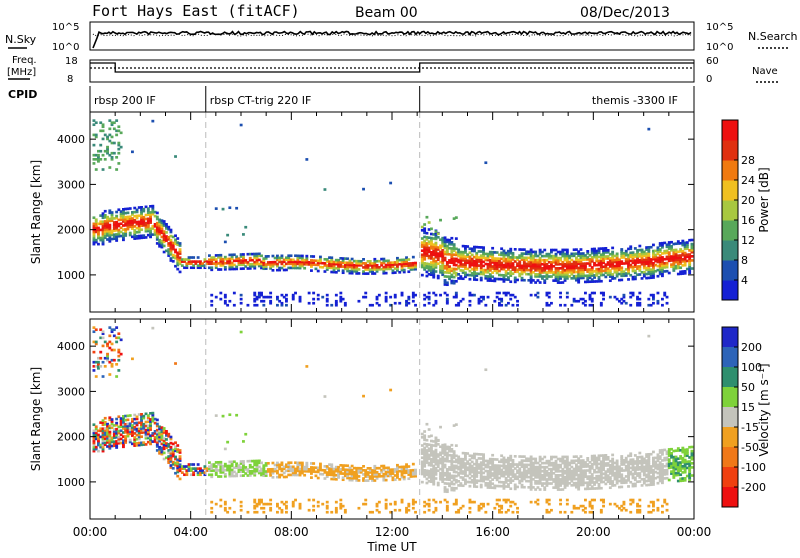 The width and height of the screenshot is (800, 558). Describe the element at coordinates (70, 79) in the screenshot. I see `freq-tick-bottom: 8` at that location.